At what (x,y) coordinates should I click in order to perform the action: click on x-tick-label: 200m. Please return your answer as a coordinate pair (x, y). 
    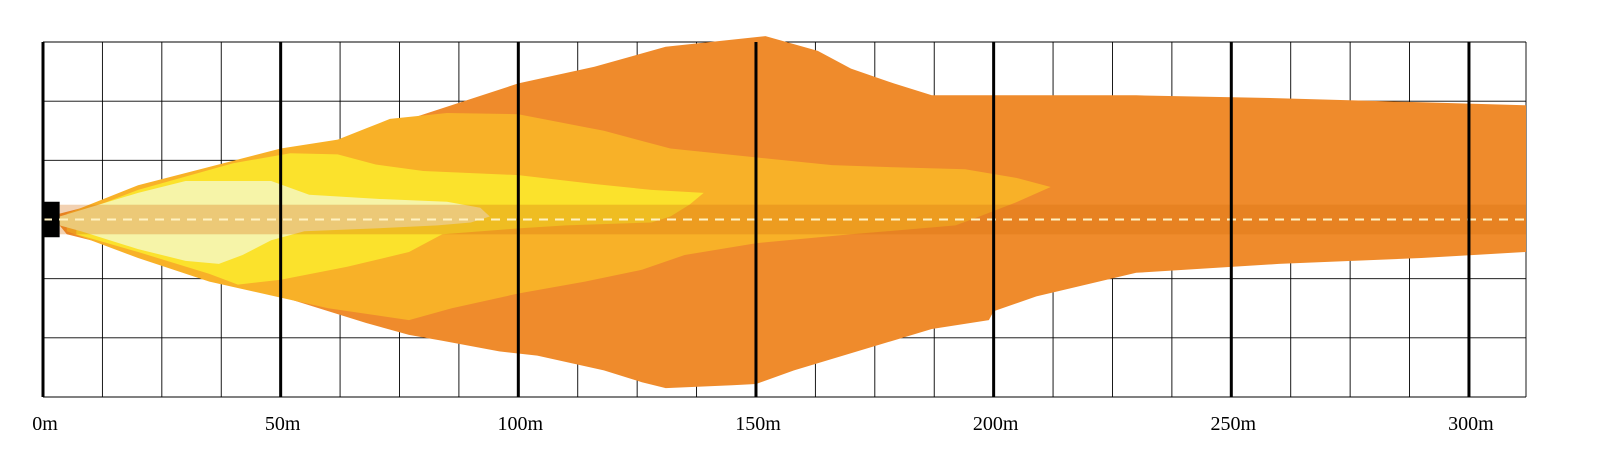
    Looking at the image, I should click on (996, 424).